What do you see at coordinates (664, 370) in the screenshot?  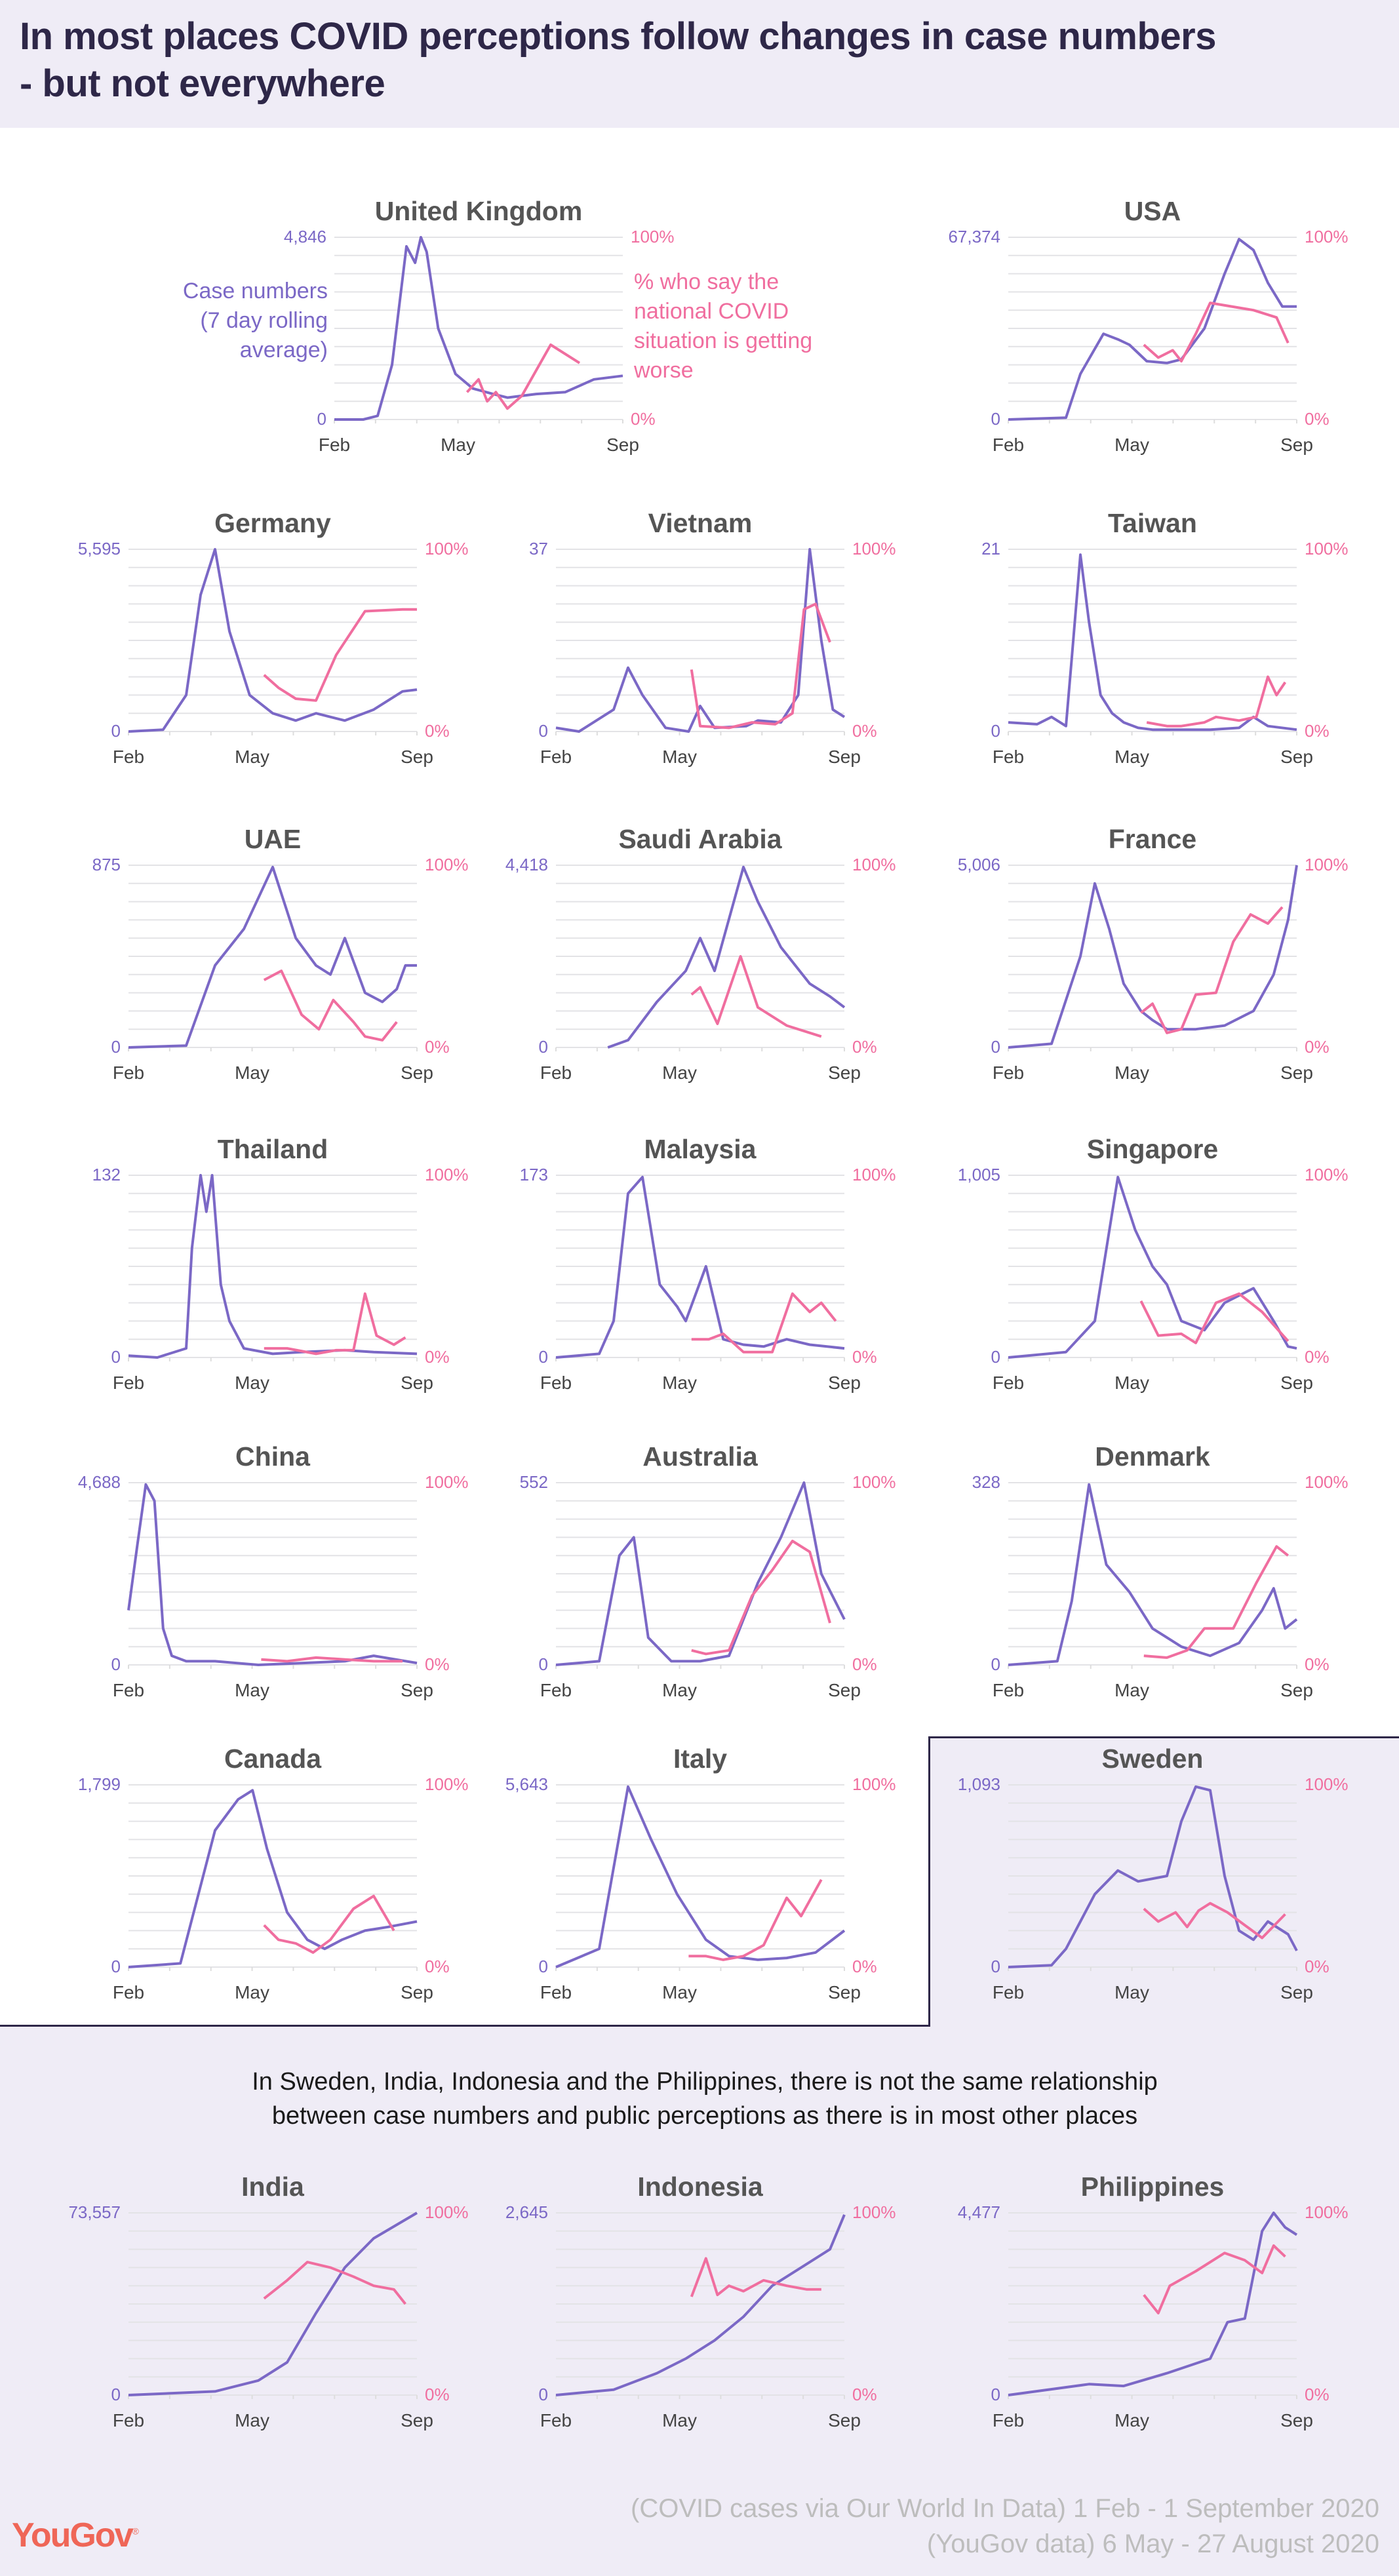 I see `legend-pct-line: worse` at bounding box center [664, 370].